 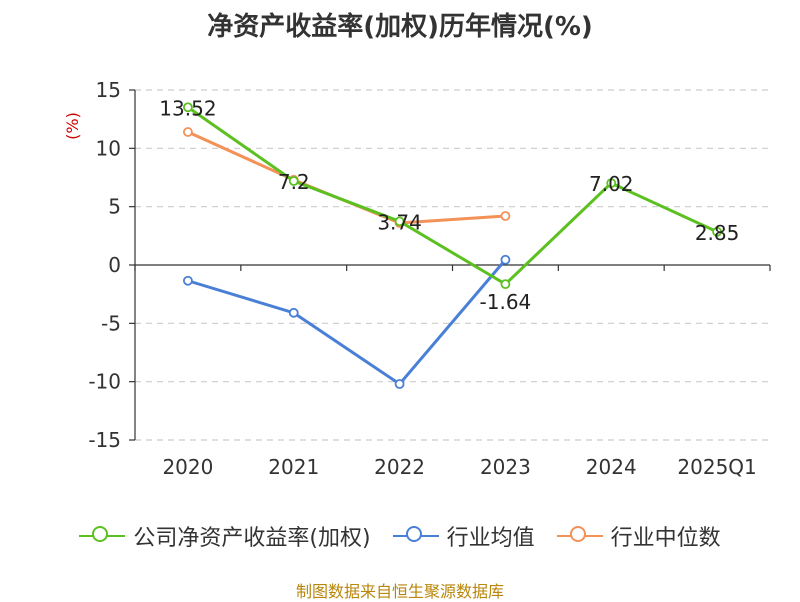 I want to click on y-tick-label: 10, so click(x=108, y=148).